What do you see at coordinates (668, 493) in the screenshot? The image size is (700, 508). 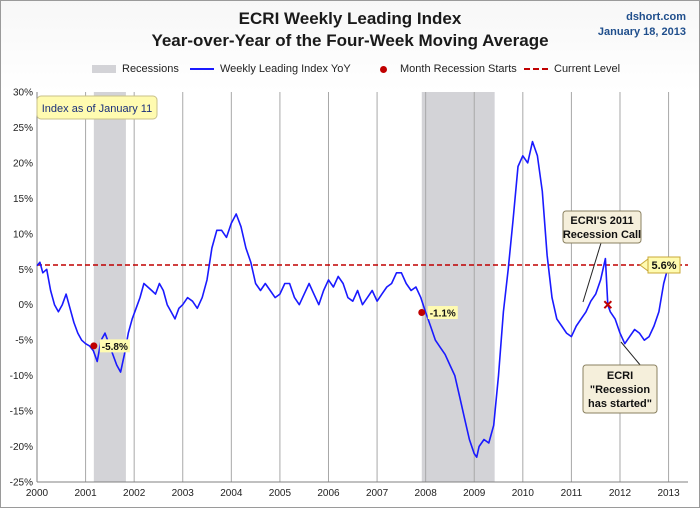 I see `x-tick-label-2013: 2013` at bounding box center [668, 493].